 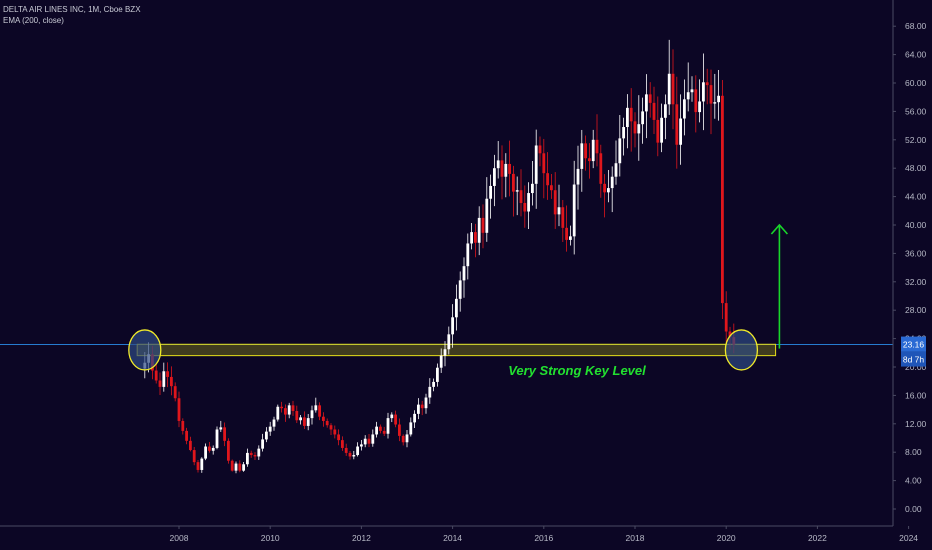 I want to click on price-tick-label: 52.00, so click(x=916, y=140).